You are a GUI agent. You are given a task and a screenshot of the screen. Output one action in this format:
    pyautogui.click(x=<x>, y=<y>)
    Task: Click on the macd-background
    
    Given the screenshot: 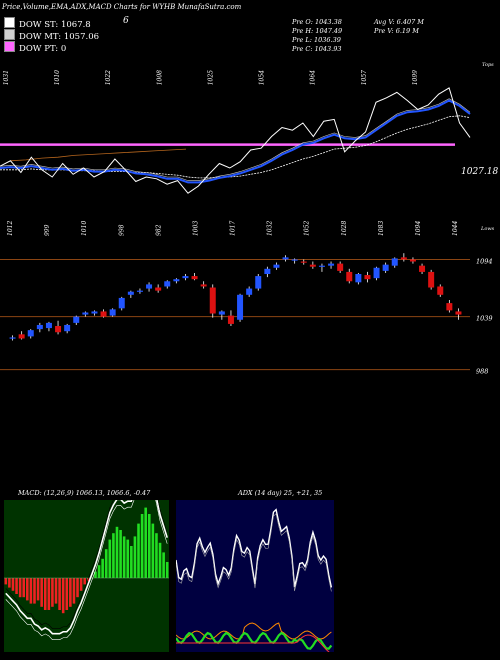 What is the action you would take?
    pyautogui.click(x=86, y=576)
    